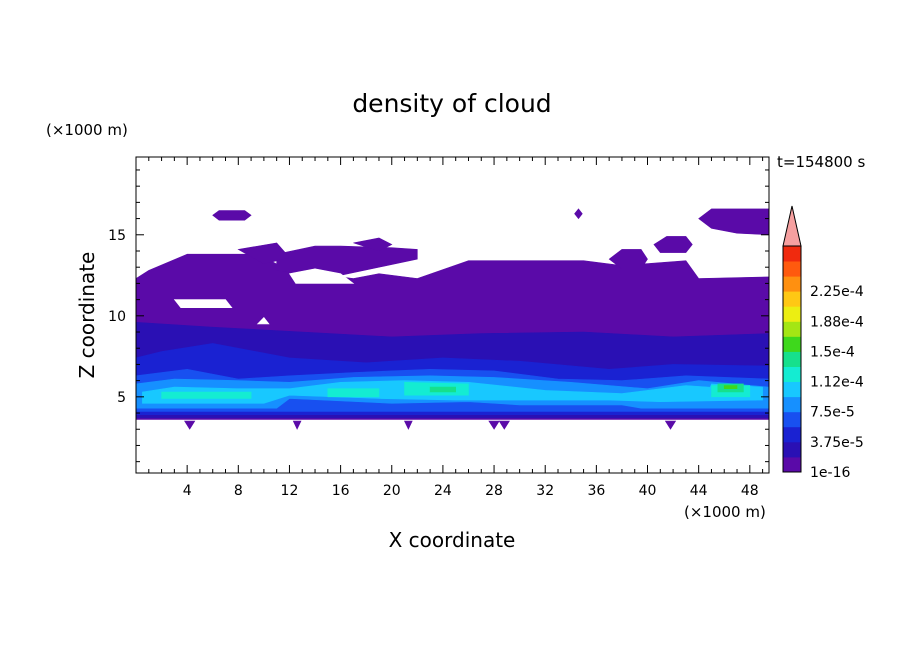 Image resolution: width=904 pixels, height=654 pixels. I want to click on y-tick-label: 15, so click(117, 236).